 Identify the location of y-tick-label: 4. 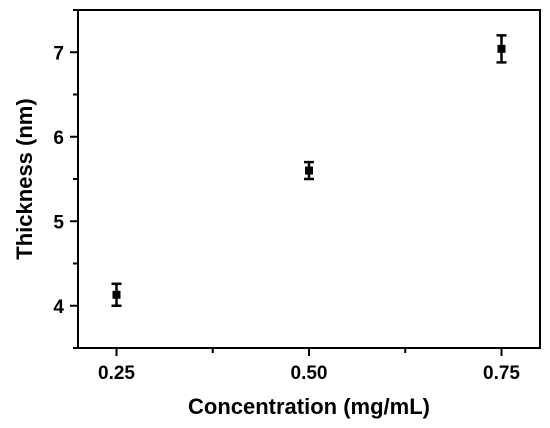
(58, 307).